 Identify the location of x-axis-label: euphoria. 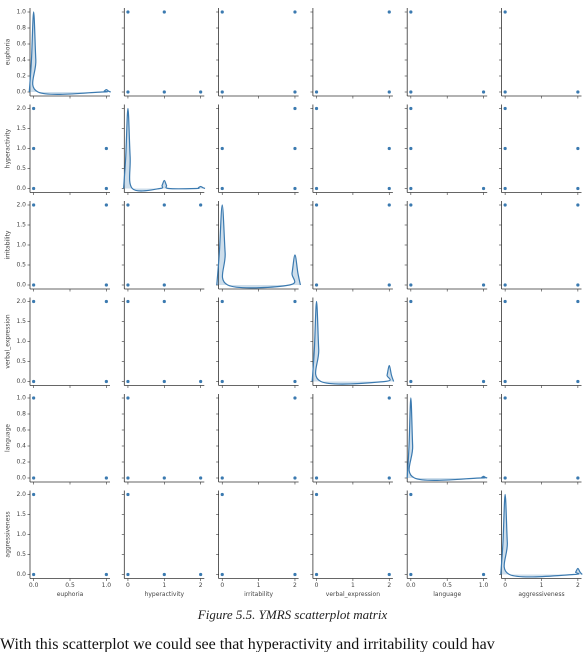
(70, 594).